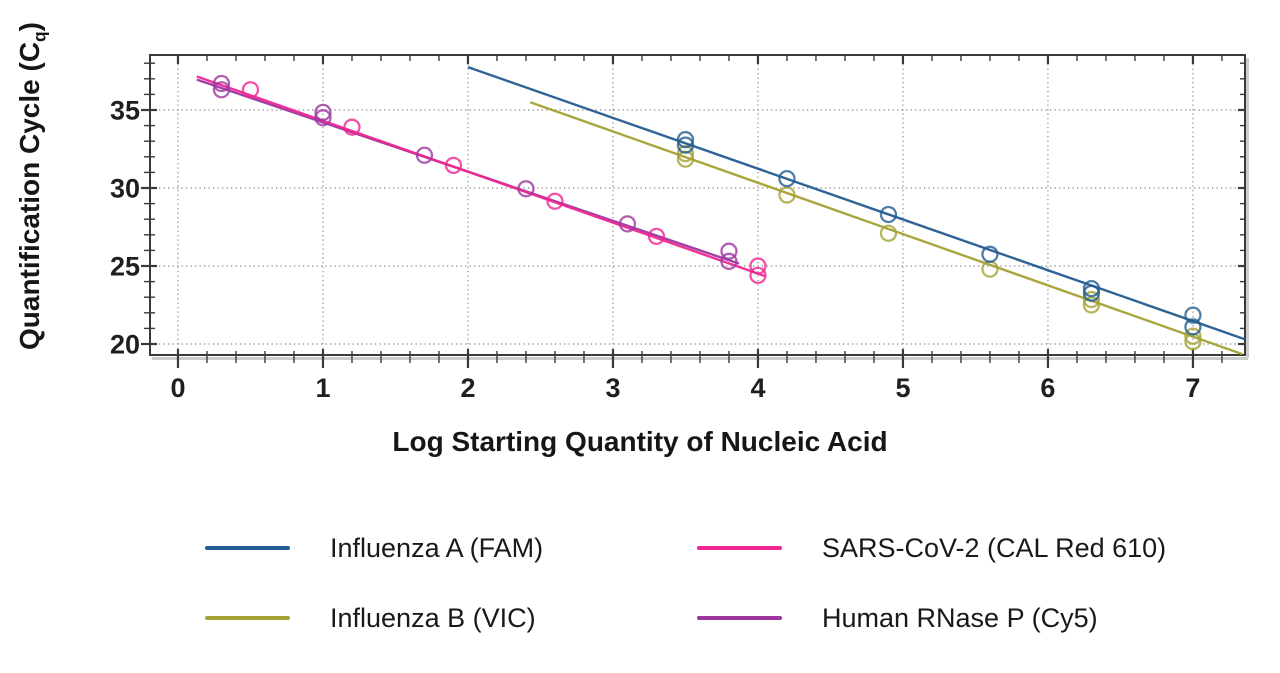 The image size is (1280, 673). I want to click on y-axis-title: Quantification Cycle (Cq), so click(31, 198).